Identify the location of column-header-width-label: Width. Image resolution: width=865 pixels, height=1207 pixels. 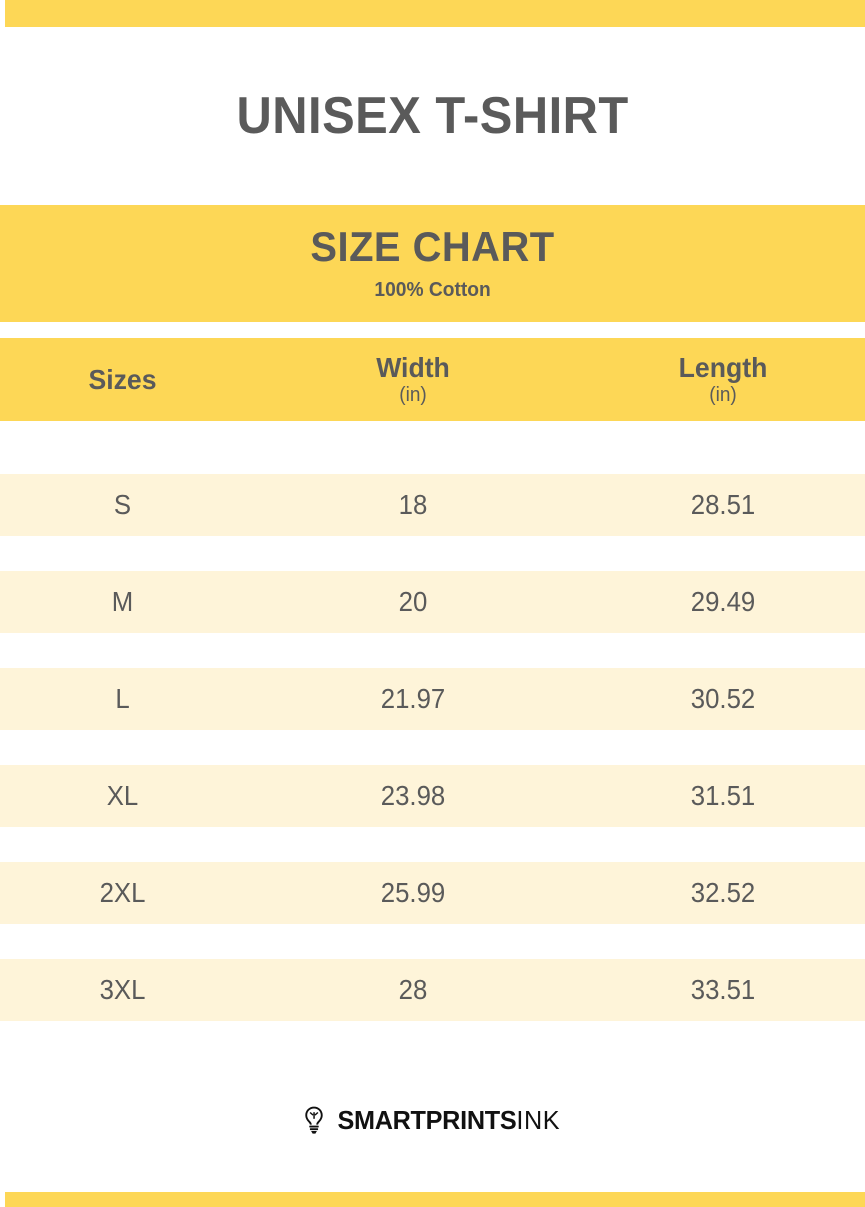
(413, 367).